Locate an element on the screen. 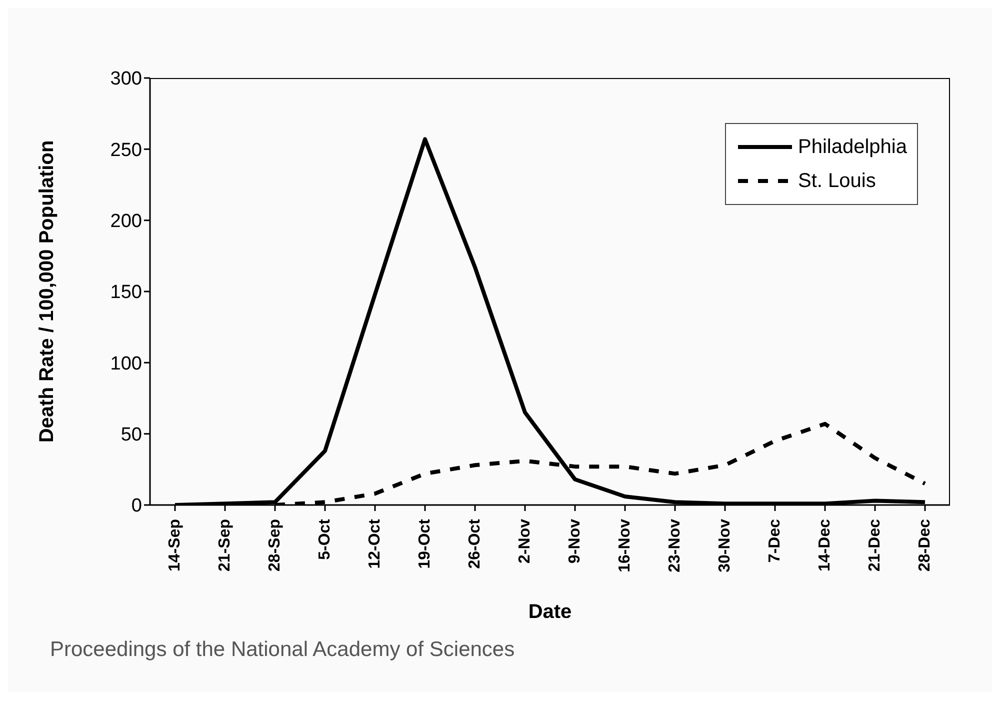 The height and width of the screenshot is (715, 1000). y-tick-label: 250 is located at coordinates (126, 150).